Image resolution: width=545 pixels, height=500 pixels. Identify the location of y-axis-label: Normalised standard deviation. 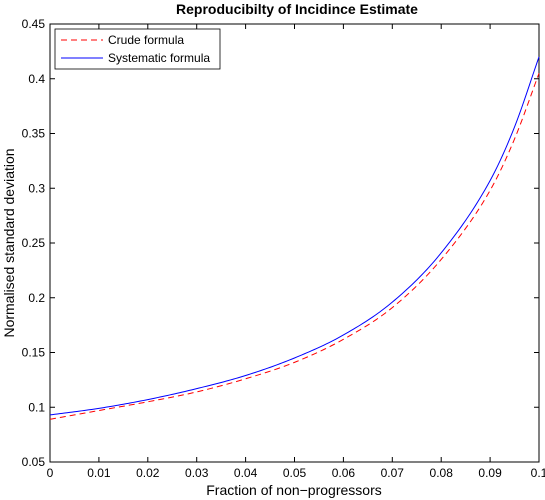
(9, 242).